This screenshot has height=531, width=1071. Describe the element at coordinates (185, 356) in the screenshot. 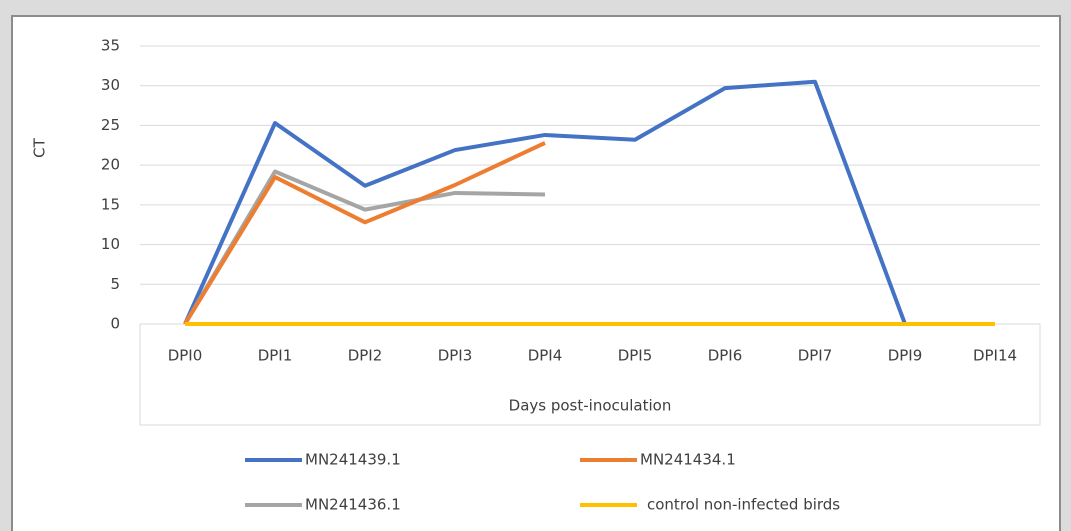

I see `x-tick-label: DPI0` at that location.